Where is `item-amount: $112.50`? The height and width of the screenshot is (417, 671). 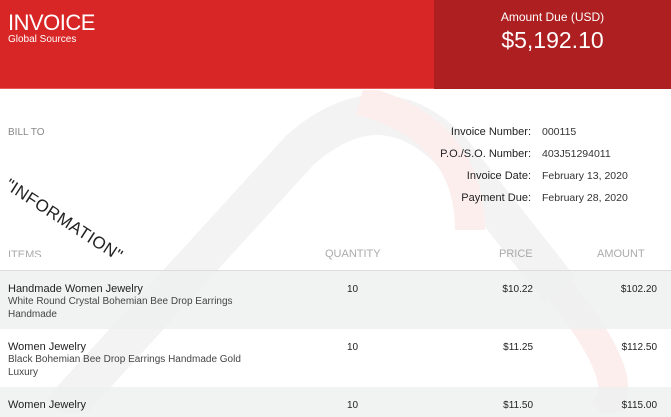
item-amount: $112.50 is located at coordinates (639, 347).